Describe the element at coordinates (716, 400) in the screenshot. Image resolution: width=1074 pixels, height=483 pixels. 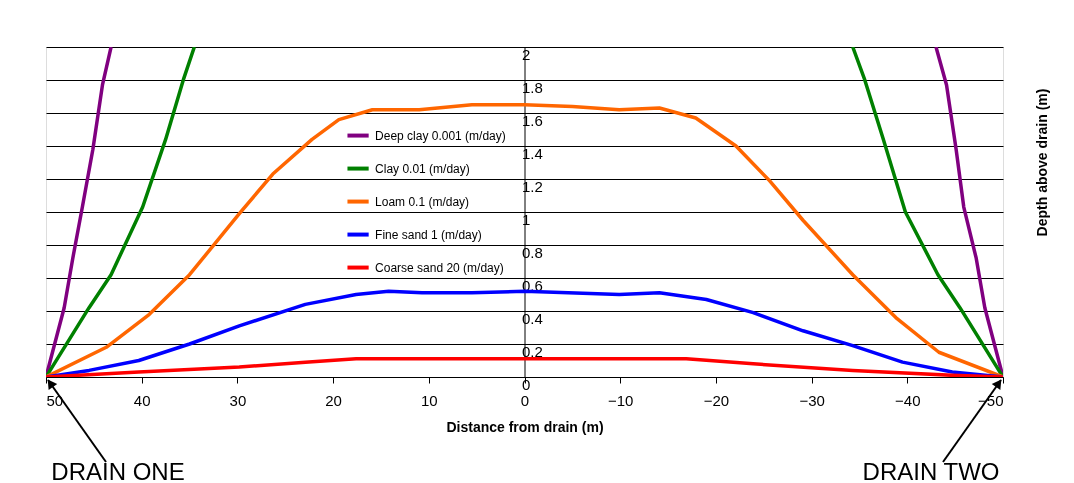
I see `x-tick-label: −20` at that location.